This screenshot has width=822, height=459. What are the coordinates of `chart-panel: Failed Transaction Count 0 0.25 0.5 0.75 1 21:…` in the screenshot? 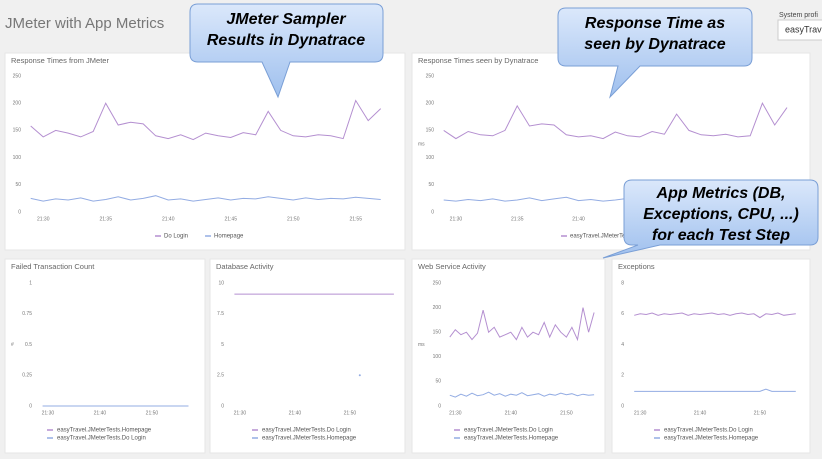 It's located at (105, 356).